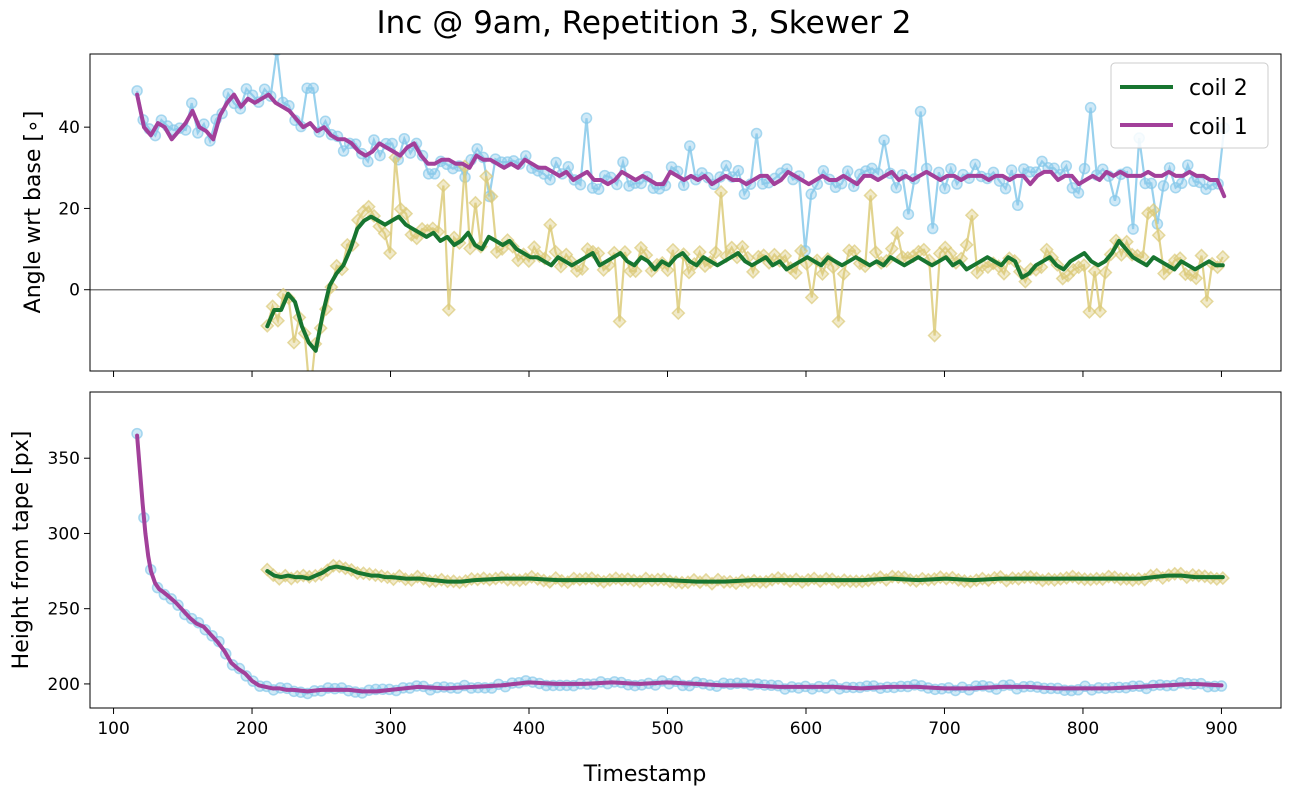 The image size is (1289, 795). I want to click on y-tick-label: 40, so click(69, 128).